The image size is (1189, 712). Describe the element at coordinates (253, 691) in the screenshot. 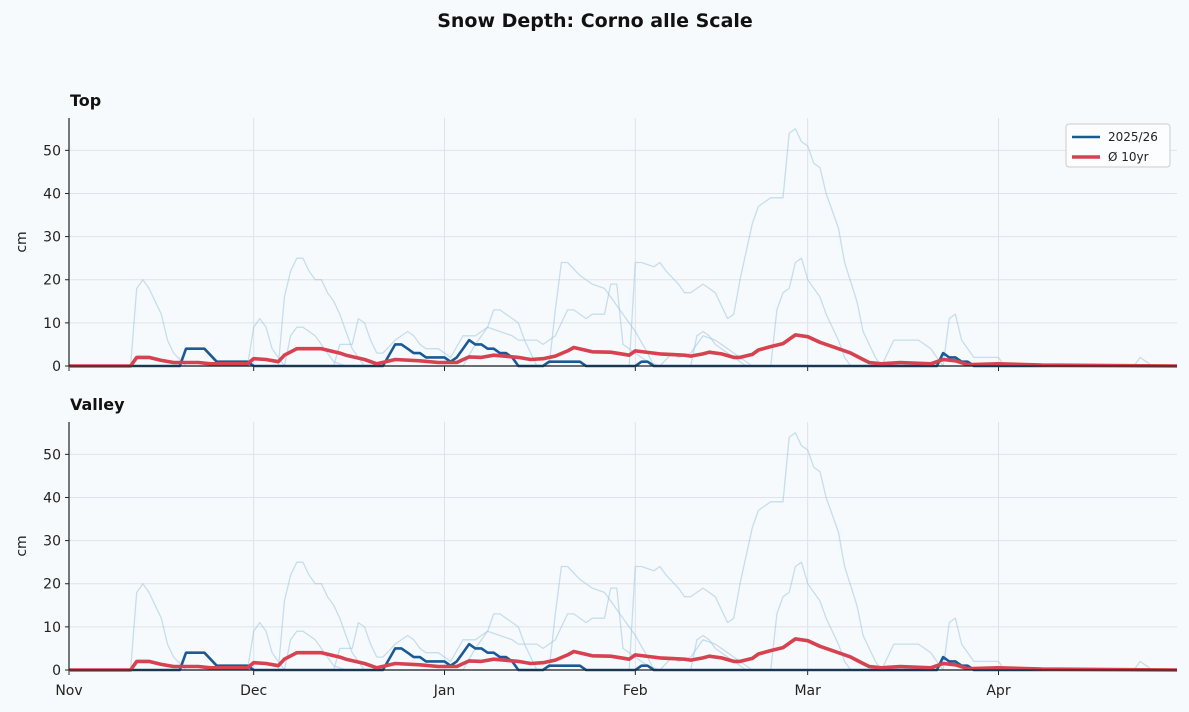

I see `x-tick-label: Dec` at that location.